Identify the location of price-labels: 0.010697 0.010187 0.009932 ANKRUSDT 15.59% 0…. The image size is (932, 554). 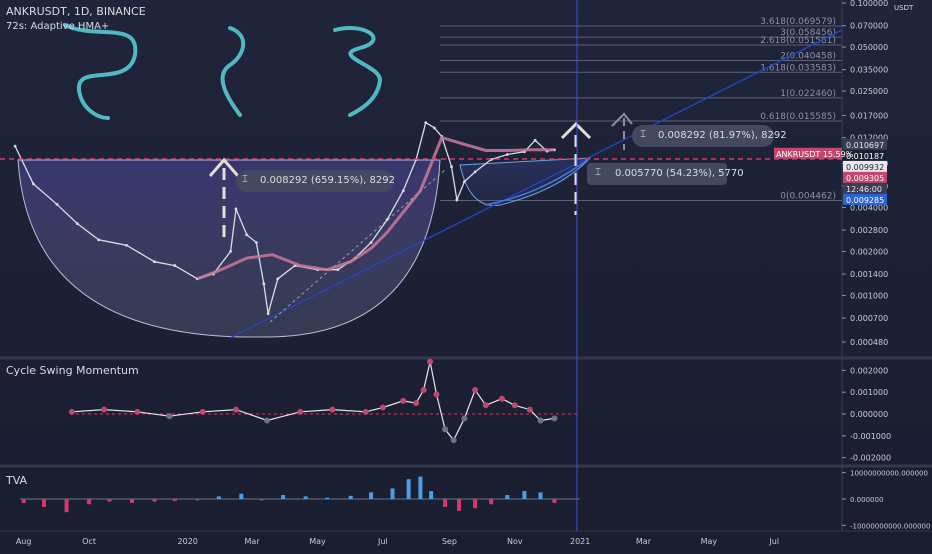
(830, 171).